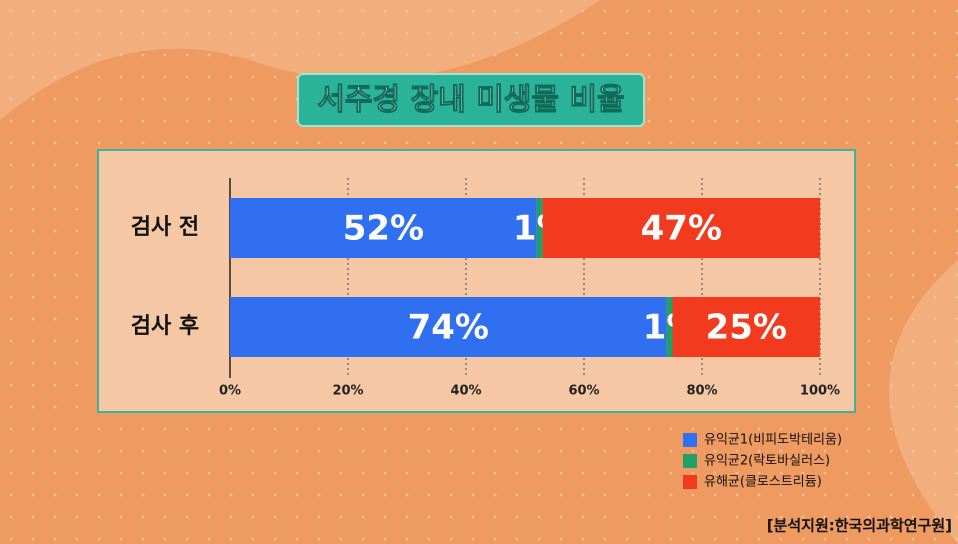  Describe the element at coordinates (583, 391) in the screenshot. I see `x-tick-label: 60%` at that location.